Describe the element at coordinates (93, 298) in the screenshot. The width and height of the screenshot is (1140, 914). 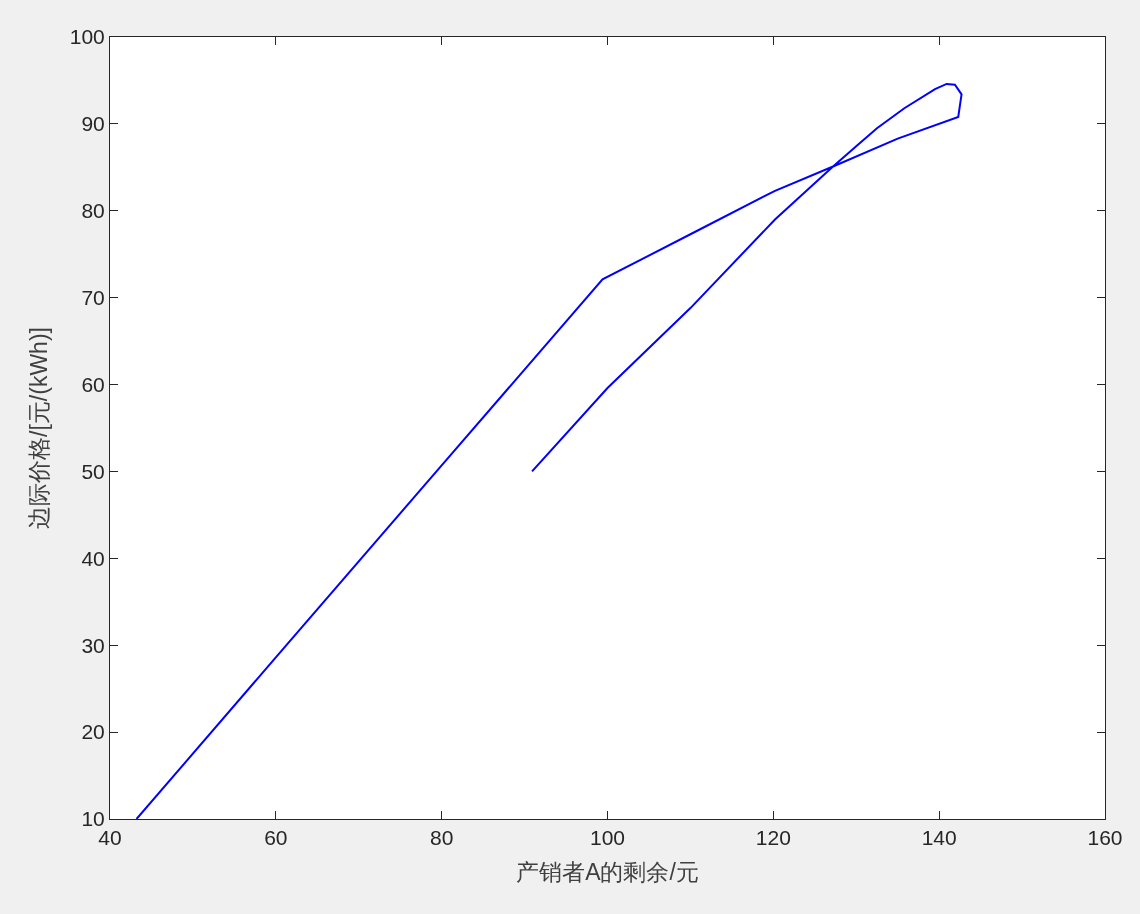
I see `y-tick-label: 70` at that location.